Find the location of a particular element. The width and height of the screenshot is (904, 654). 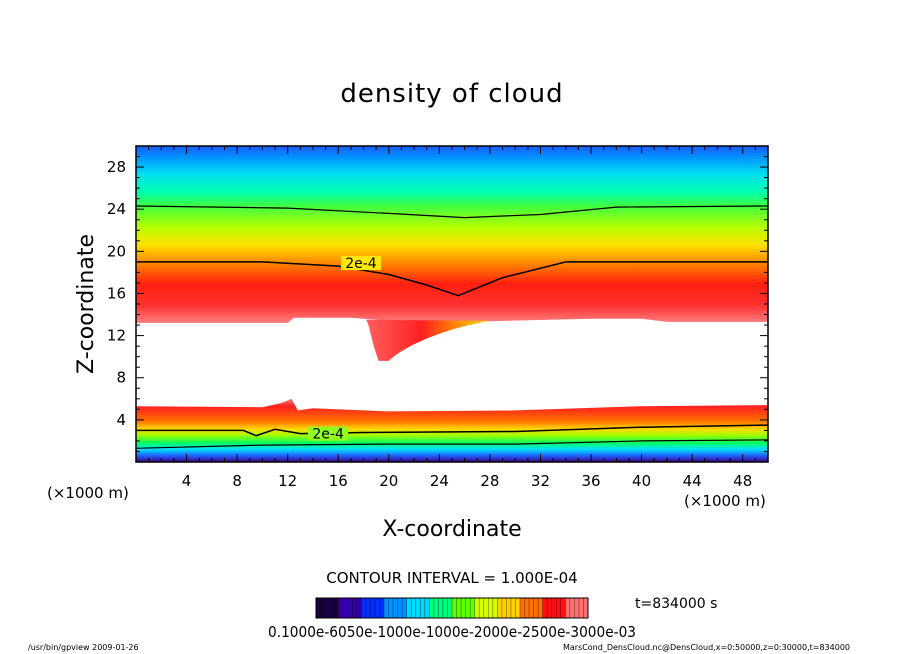

x-tick-label: 32 is located at coordinates (540, 481).